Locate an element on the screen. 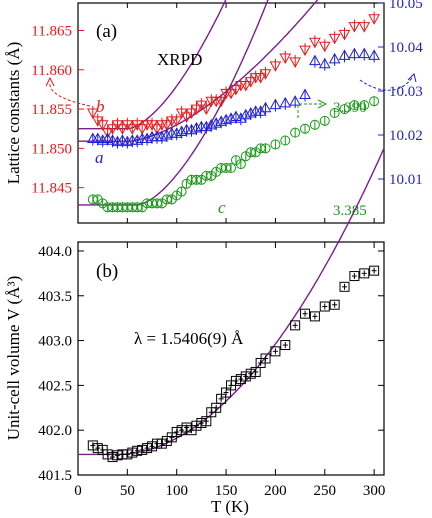 The width and height of the screenshot is (432, 518). panel-a-ylabel: Lattice constants (Å) is located at coordinates (13, 113).